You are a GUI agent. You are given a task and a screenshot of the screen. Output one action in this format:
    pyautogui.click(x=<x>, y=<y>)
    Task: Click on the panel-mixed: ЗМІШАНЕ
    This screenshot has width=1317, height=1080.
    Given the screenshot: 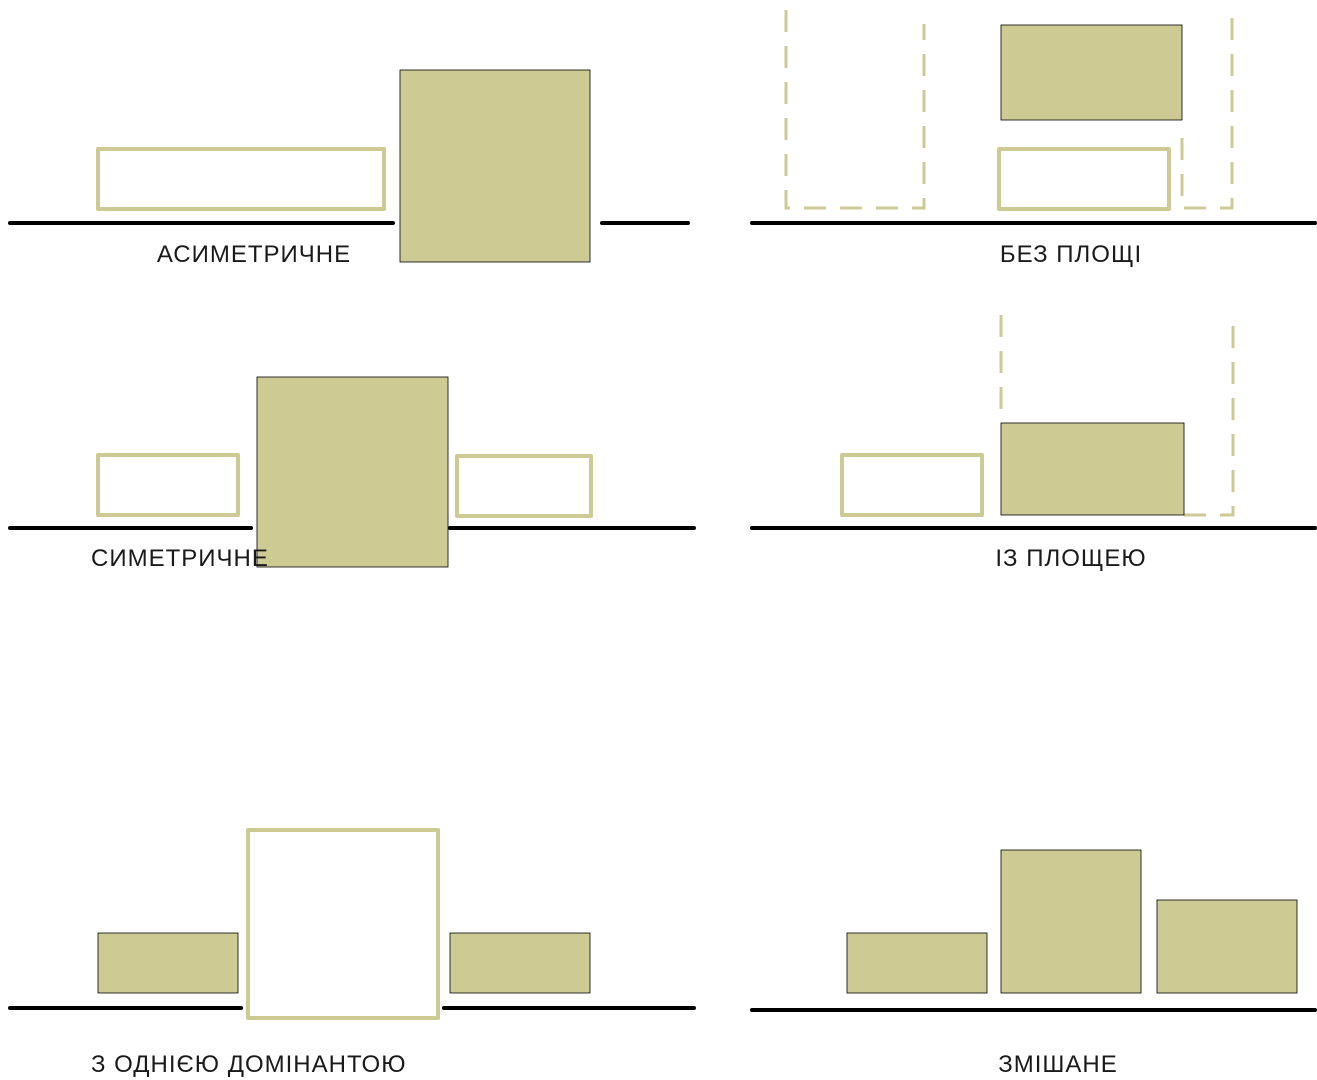 What is the action you would take?
    pyautogui.click(x=1033, y=963)
    